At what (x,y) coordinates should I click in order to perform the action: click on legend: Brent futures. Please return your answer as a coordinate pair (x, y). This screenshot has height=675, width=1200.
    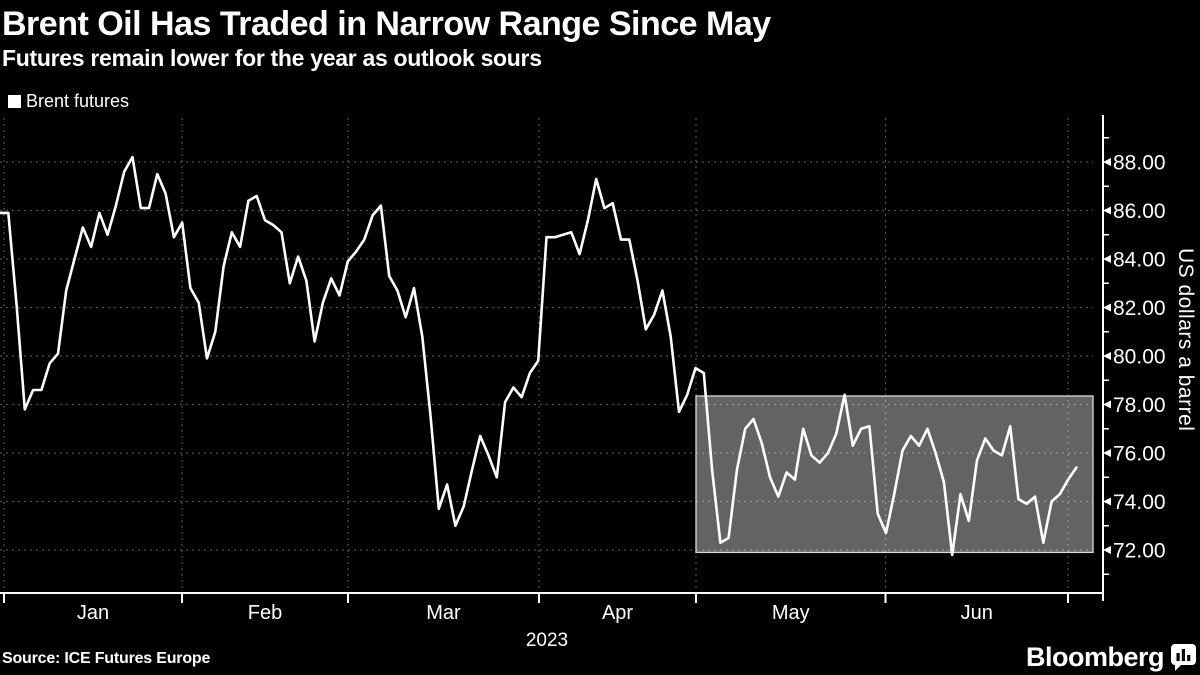
    Looking at the image, I should click on (68, 101).